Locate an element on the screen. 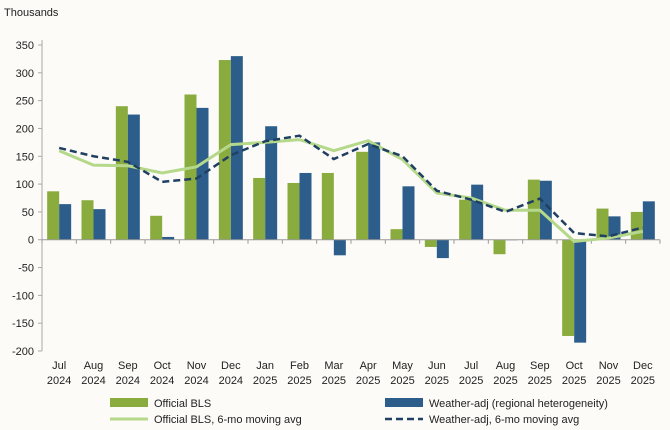  y-tick-label: 200 is located at coordinates (25, 129).